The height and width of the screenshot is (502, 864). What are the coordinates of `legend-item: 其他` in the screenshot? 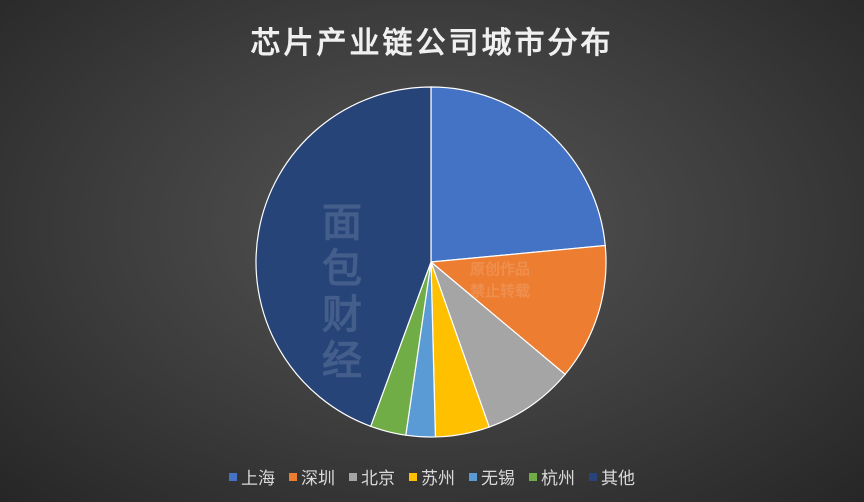 It's located at (612, 476).